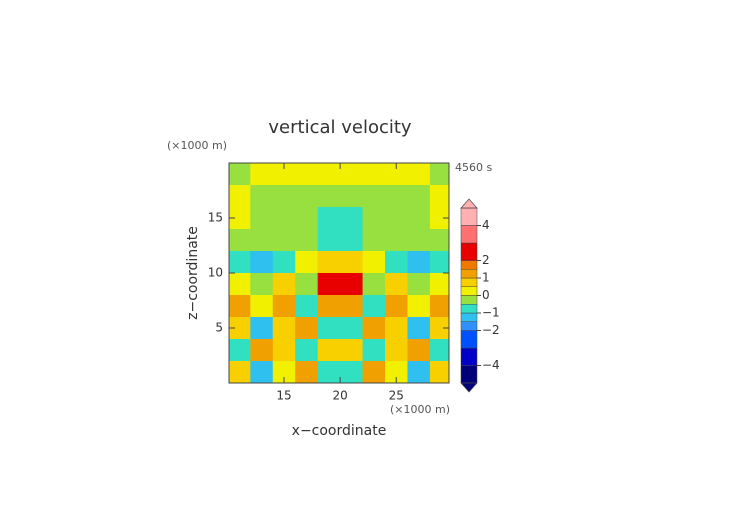 The height and width of the screenshot is (532, 752). I want to click on colorbar-tick-label: −1, so click(491, 313).